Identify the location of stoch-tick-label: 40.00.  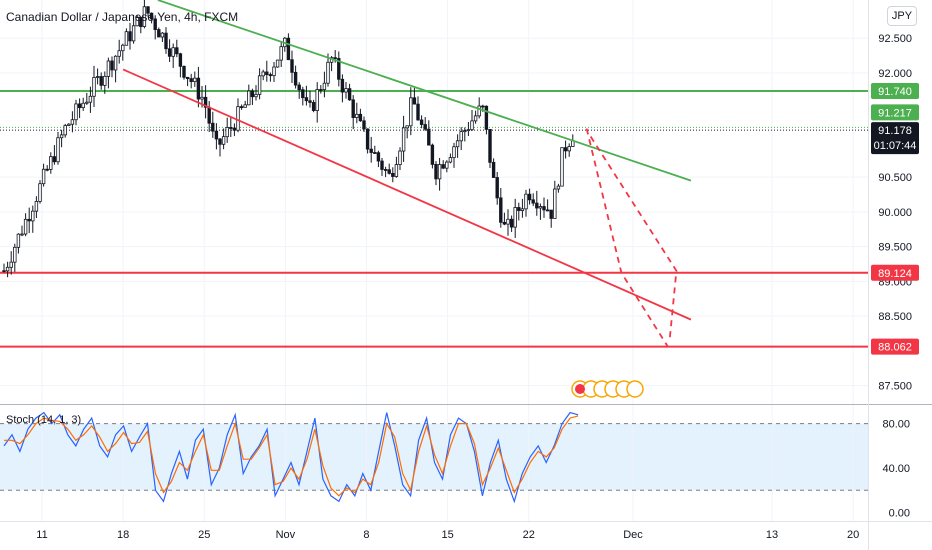
(896, 469).